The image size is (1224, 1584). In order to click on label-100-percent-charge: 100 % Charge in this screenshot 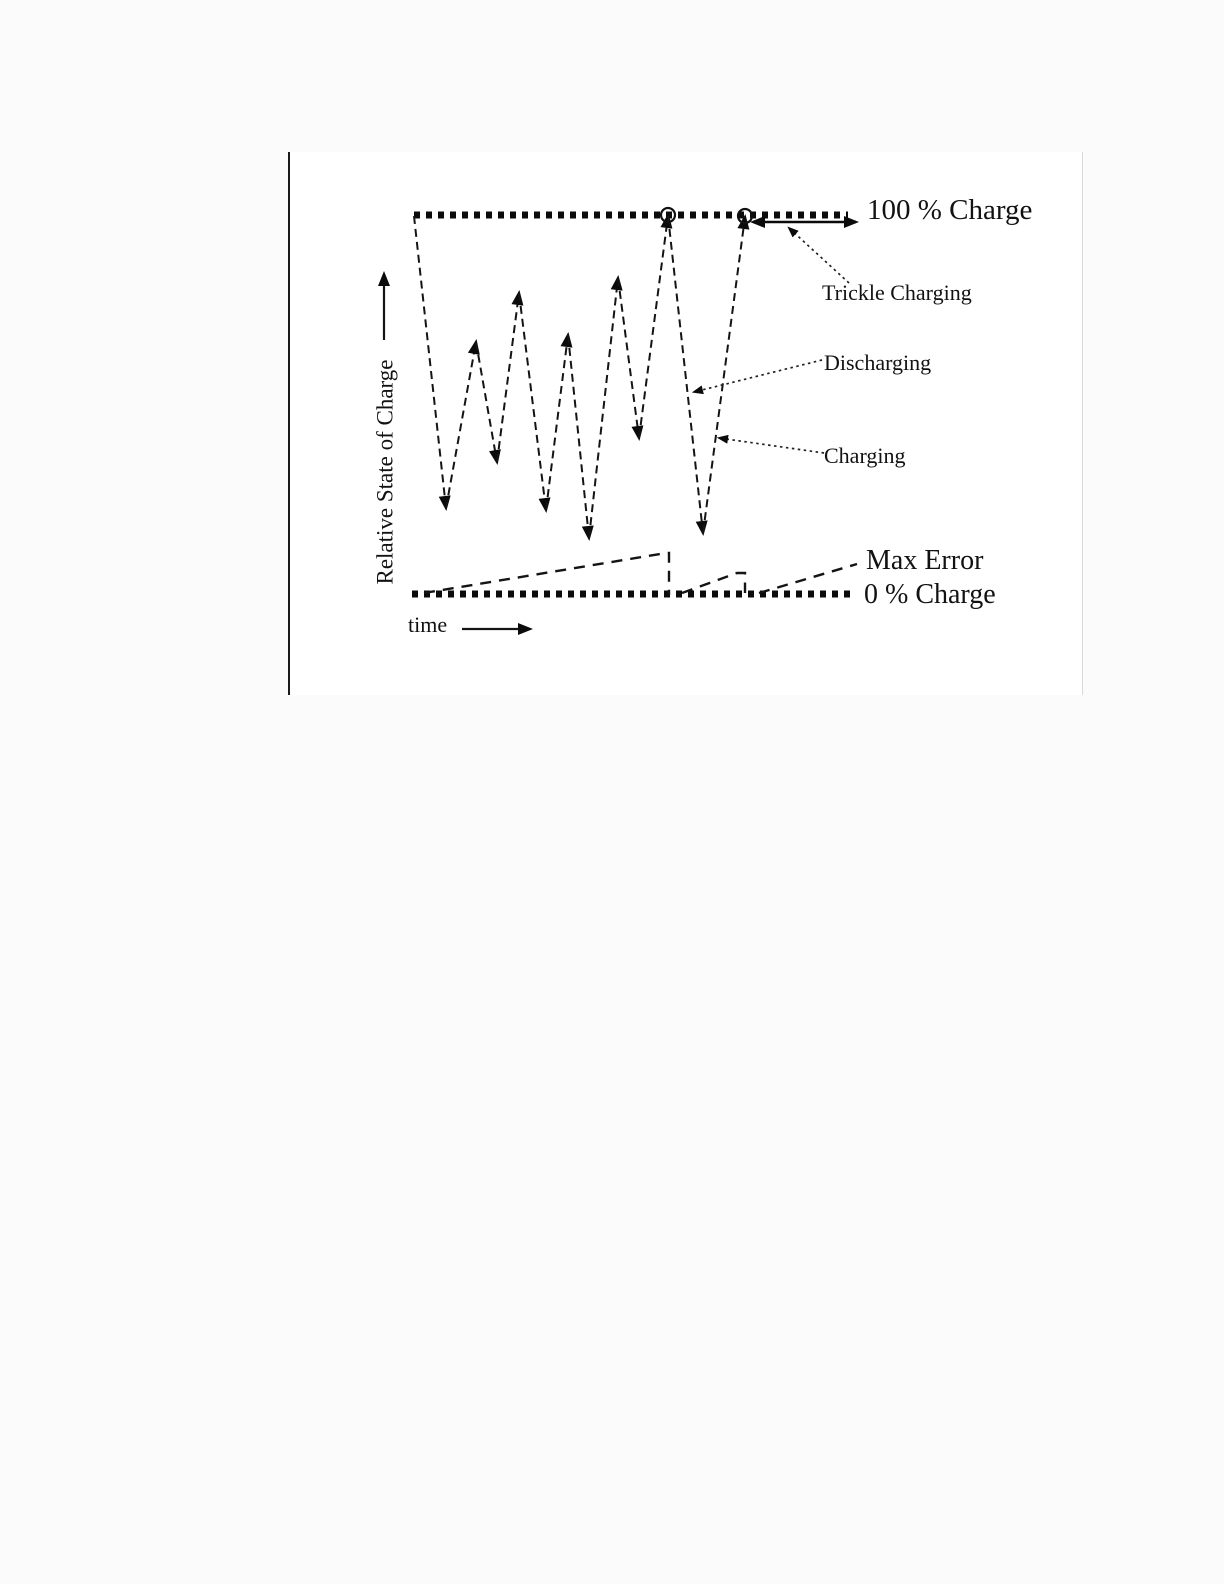, I will do `click(950, 210)`.